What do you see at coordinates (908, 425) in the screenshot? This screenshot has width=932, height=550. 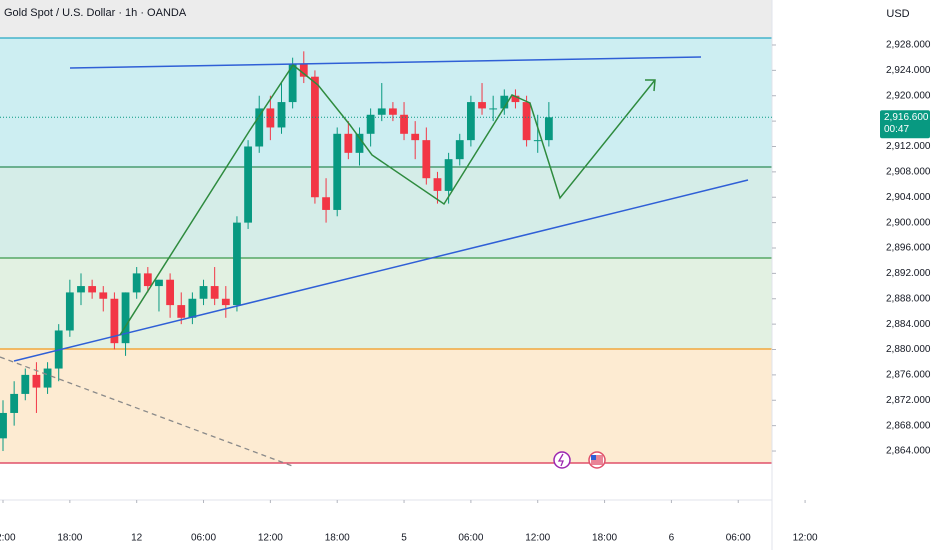 I see `y-tick-label: 2,868.000` at bounding box center [908, 425].